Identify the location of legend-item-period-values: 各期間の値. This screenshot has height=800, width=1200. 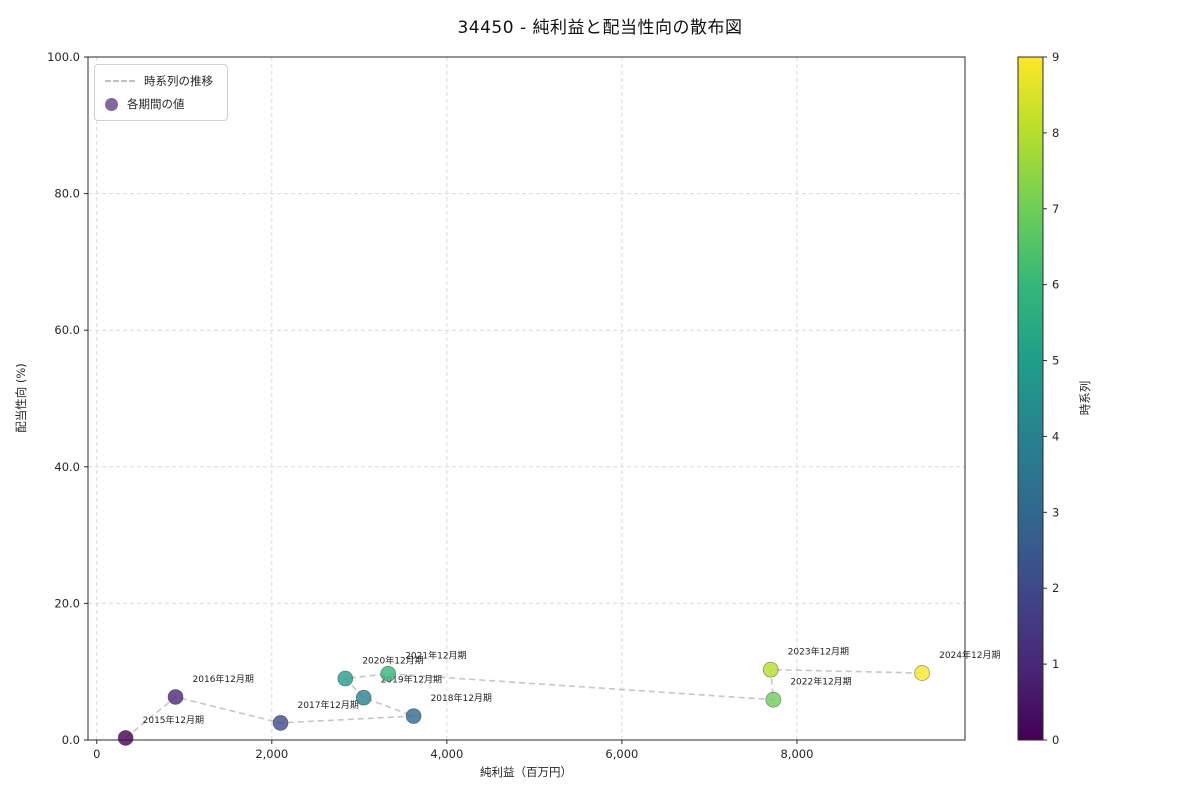
(159, 104).